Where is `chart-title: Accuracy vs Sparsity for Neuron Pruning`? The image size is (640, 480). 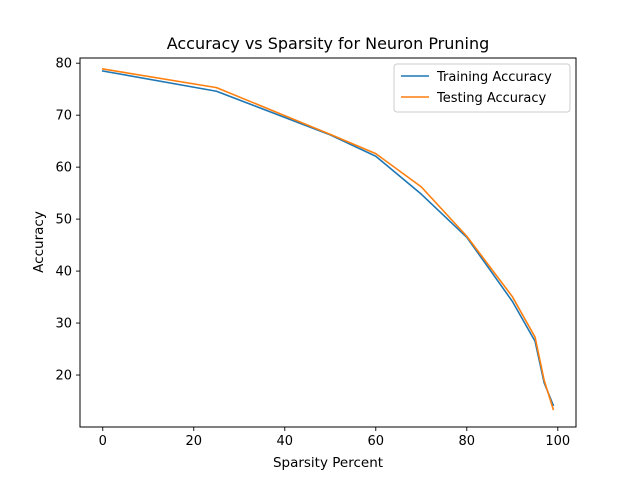
chart-title: Accuracy vs Sparsity for Neuron Pruning is located at coordinates (328, 43).